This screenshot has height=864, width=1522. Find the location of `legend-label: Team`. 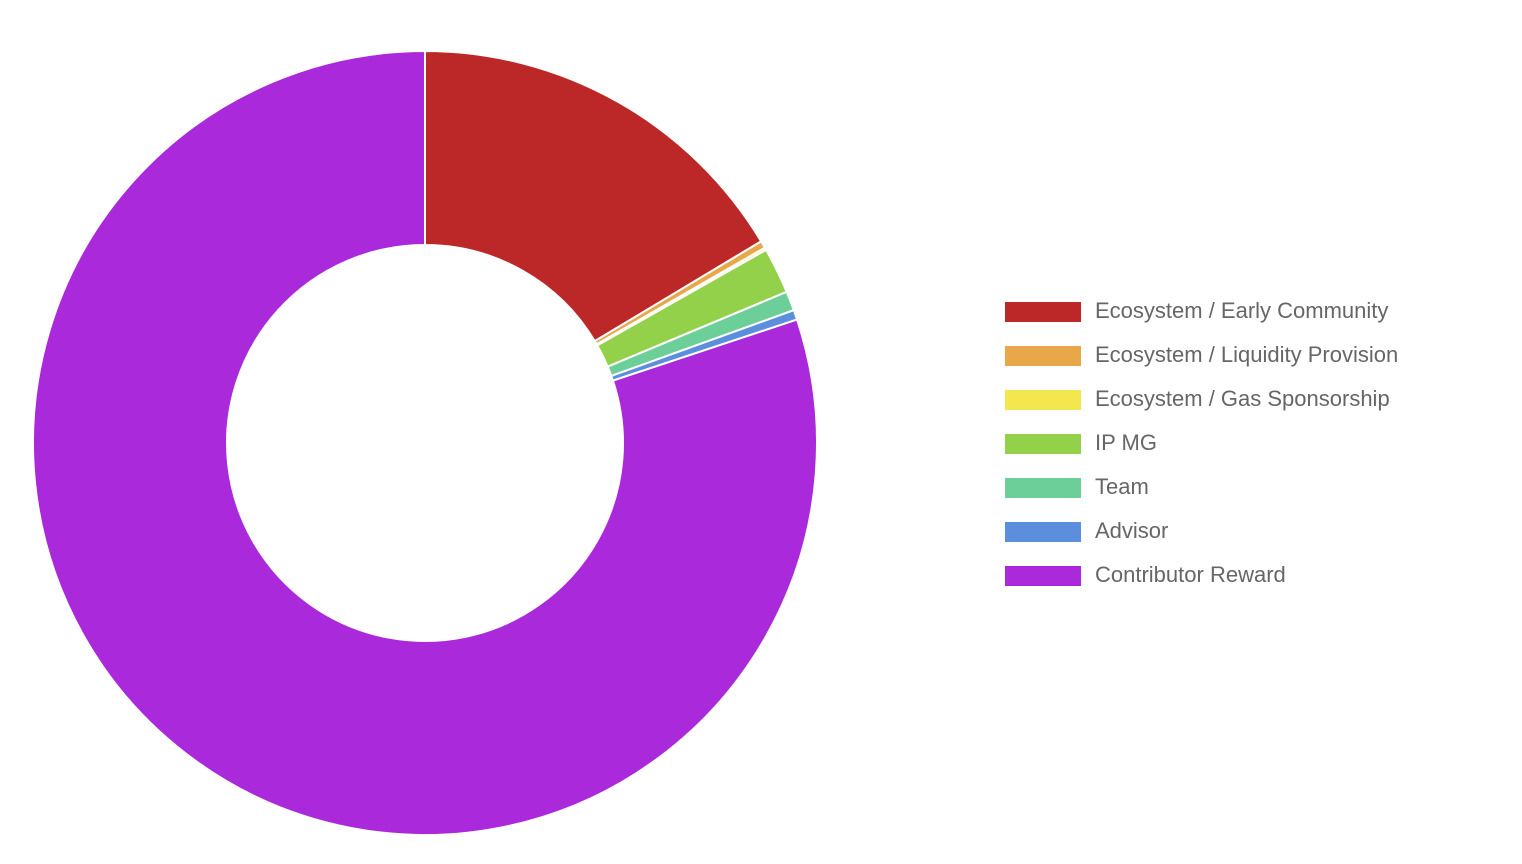

legend-label: Team is located at coordinates (1122, 486).